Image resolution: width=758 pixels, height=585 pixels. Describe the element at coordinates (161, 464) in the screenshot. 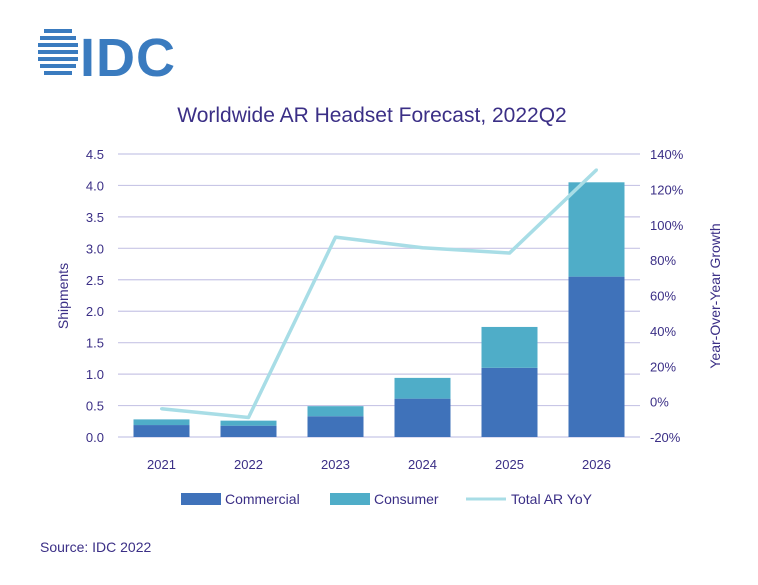

I see `x-tick-label: 2021` at that location.